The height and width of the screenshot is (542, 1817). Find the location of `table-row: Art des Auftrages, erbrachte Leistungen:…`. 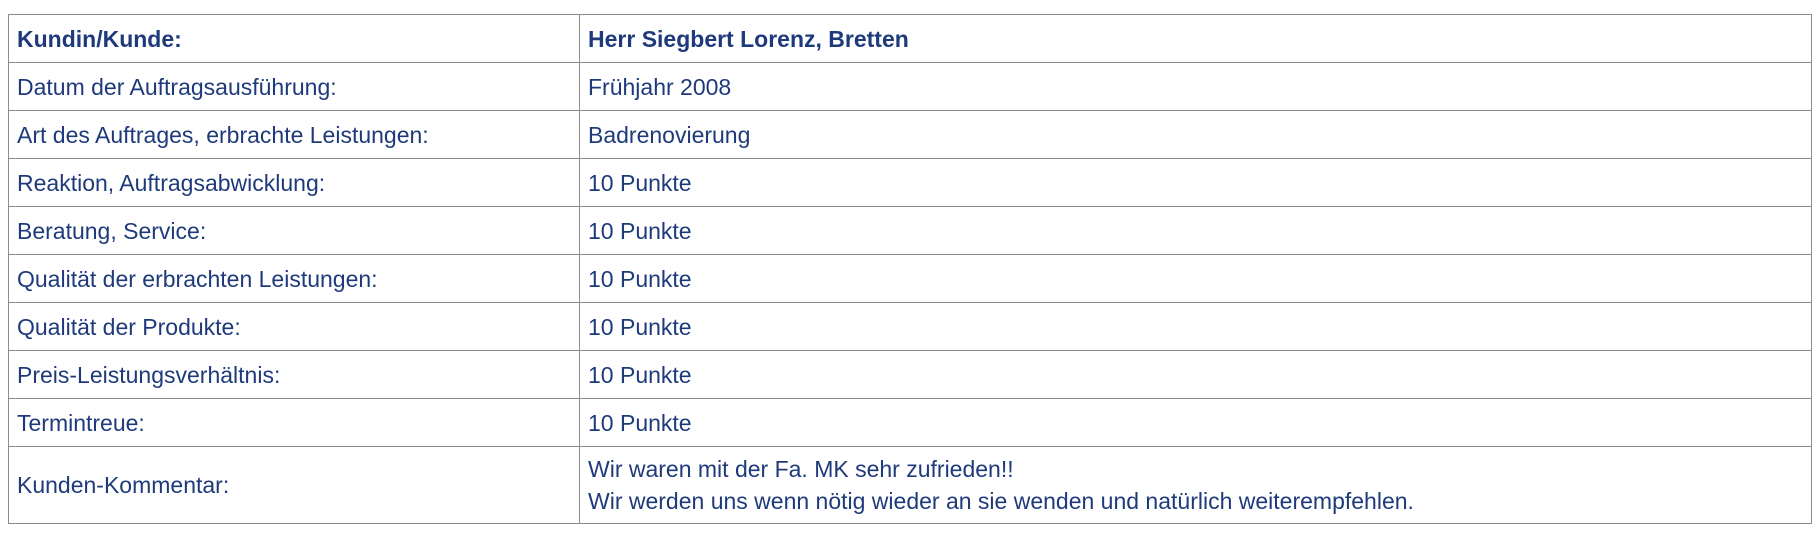

table-row: Art des Auftrages, erbrachte Leistungen:… is located at coordinates (910, 134).